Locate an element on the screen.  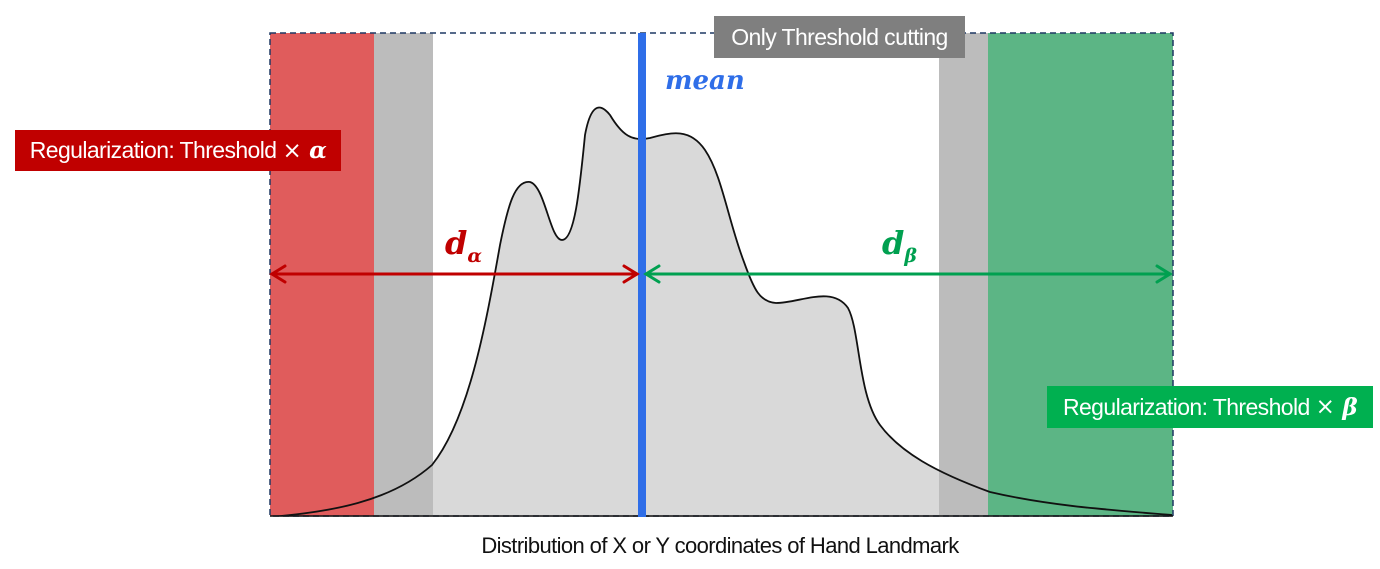
d-beta-base: d is located at coordinates (893, 243).